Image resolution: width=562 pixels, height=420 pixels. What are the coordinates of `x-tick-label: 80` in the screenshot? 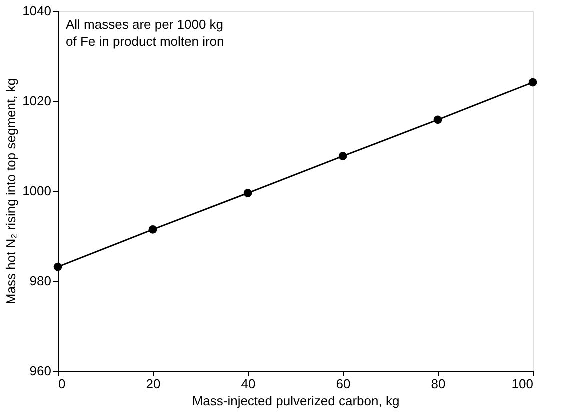 It's located at (438, 384).